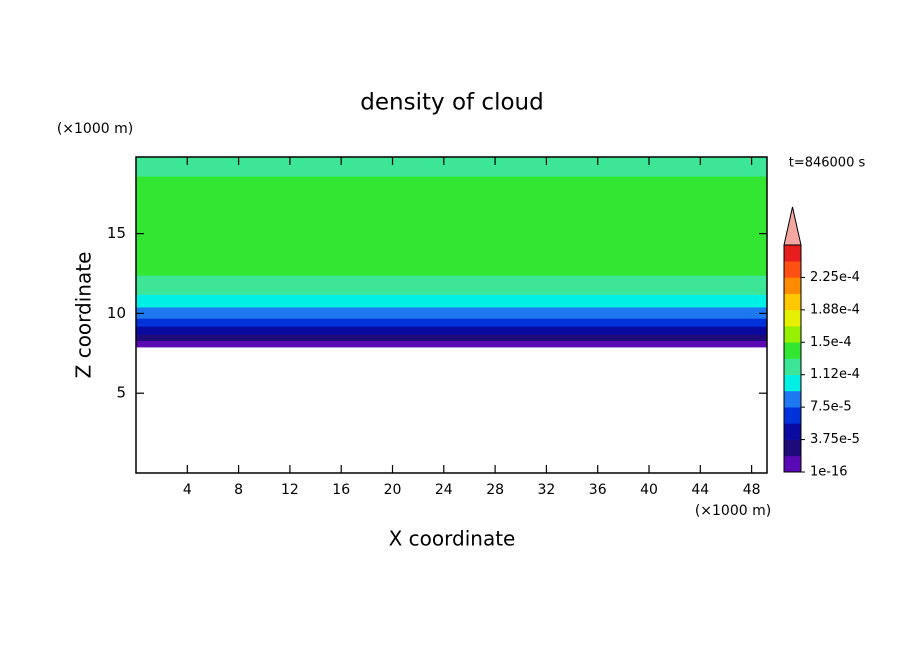  What do you see at coordinates (829, 472) in the screenshot?
I see `colorbar-tick-label: 1e-16` at bounding box center [829, 472].